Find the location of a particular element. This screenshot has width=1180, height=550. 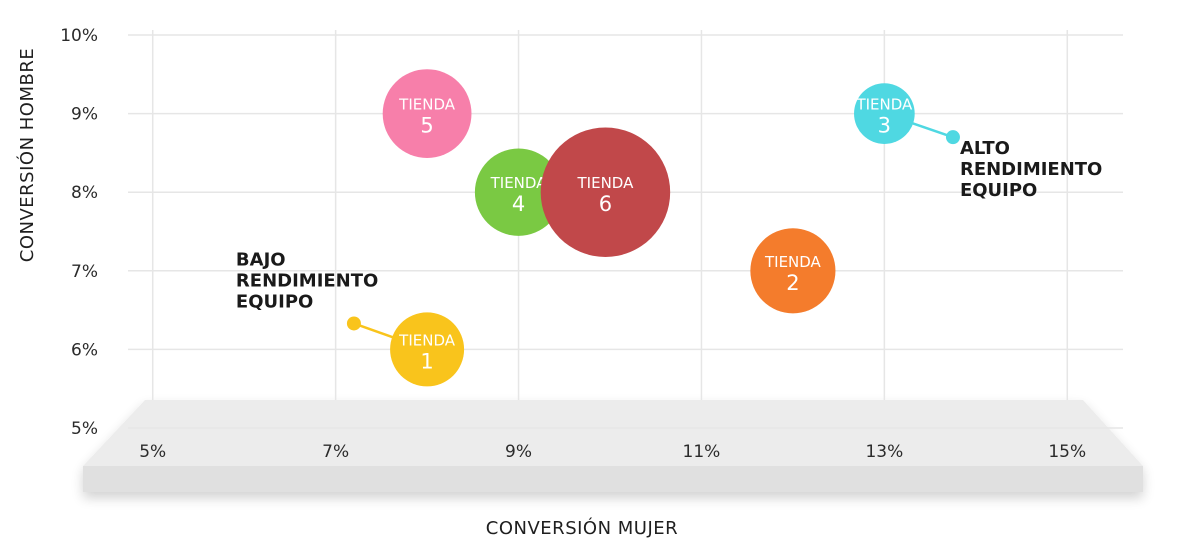

bubble-number: 1 is located at coordinates (426, 361).